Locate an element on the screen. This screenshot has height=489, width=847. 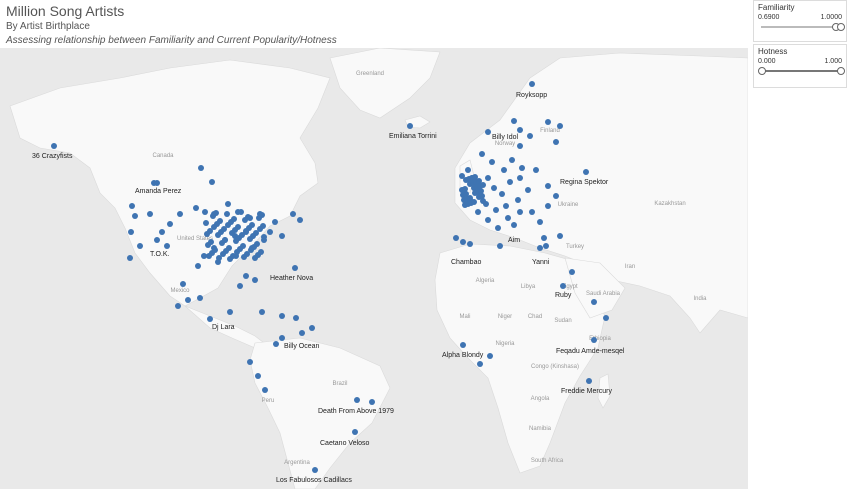
artist-label: 36 Crazyfists is located at coordinates (52, 156).